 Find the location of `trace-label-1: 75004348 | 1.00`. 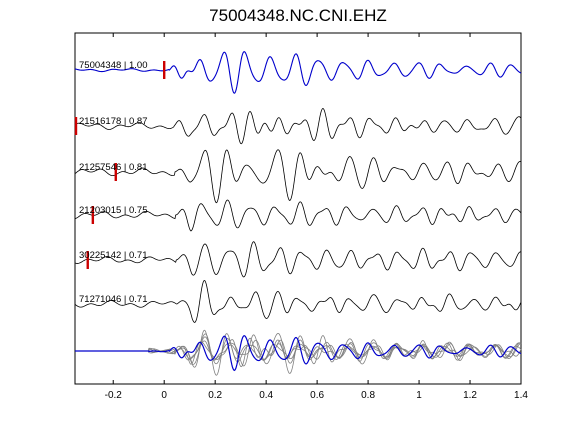

trace-label-1: 75004348 | 1.00 is located at coordinates (113, 65).